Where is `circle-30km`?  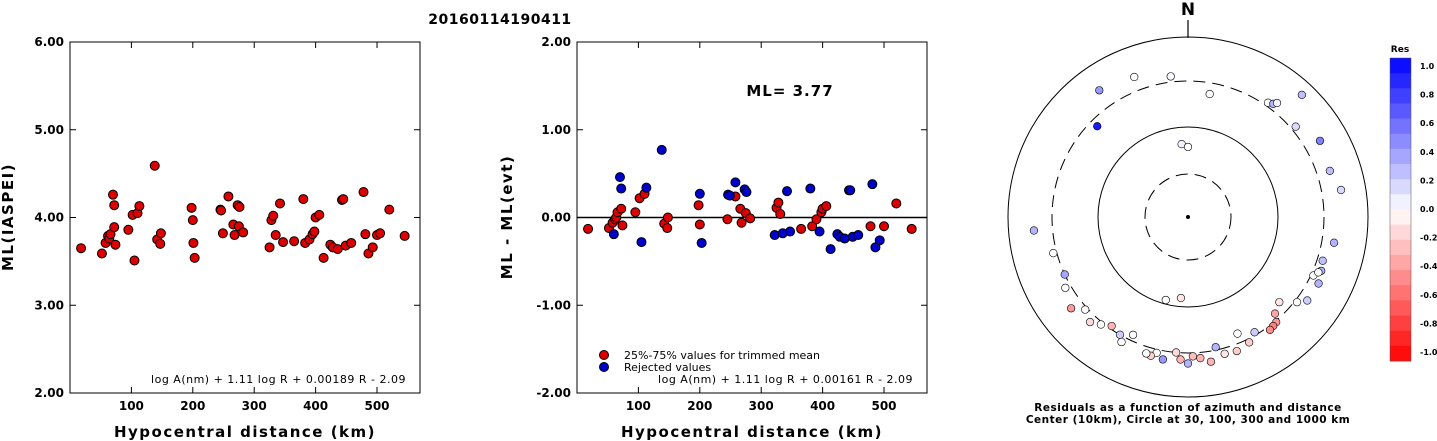
circle-30km is located at coordinates (1188, 217).